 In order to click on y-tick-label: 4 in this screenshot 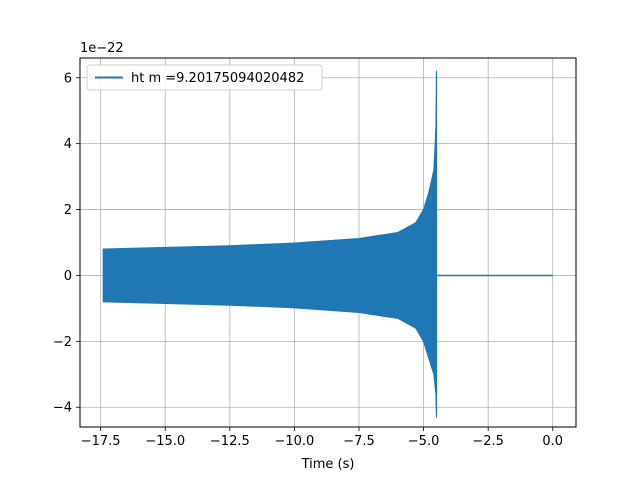, I will do `click(68, 144)`.